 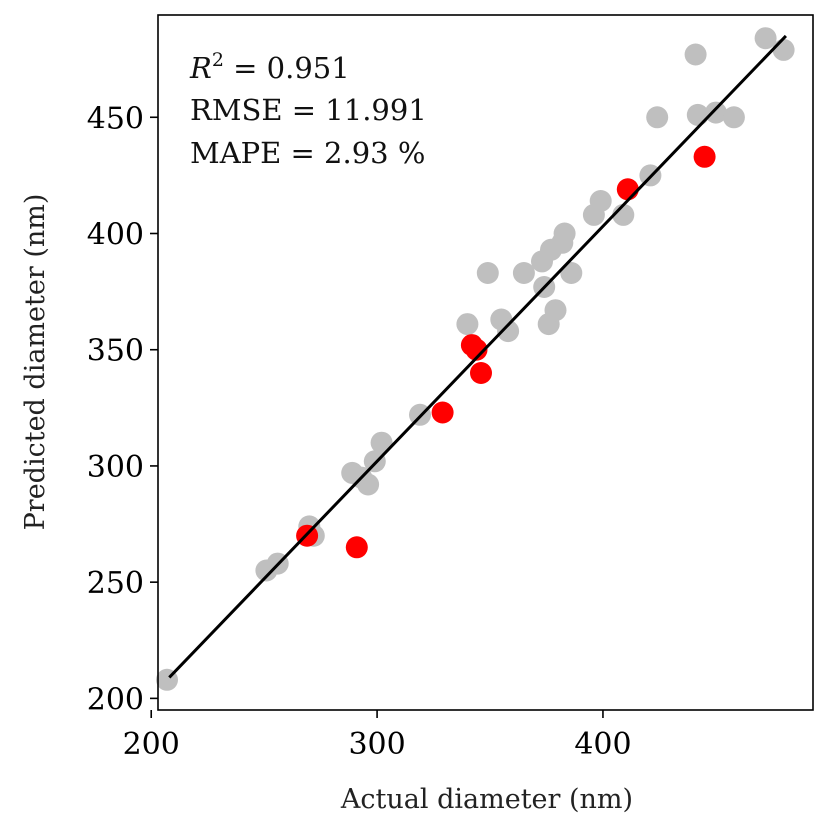 What do you see at coordinates (287, 68) in the screenshot?
I see `stat-r2-value: = 0.951` at bounding box center [287, 68].